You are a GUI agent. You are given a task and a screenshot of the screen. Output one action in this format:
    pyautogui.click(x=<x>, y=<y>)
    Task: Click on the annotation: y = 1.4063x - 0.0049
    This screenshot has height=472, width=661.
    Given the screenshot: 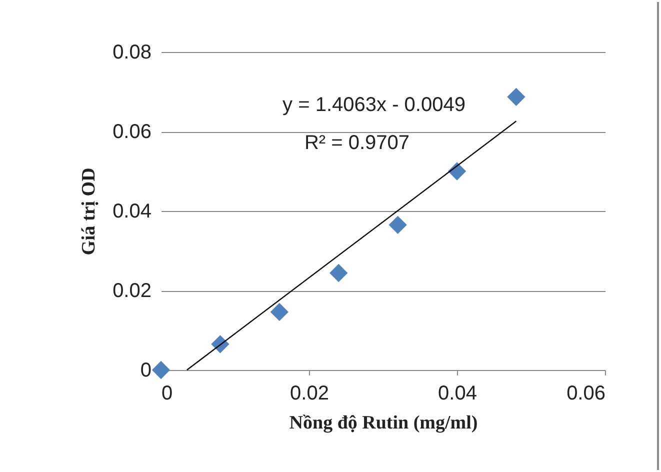 What is the action you would take?
    pyautogui.click(x=374, y=105)
    